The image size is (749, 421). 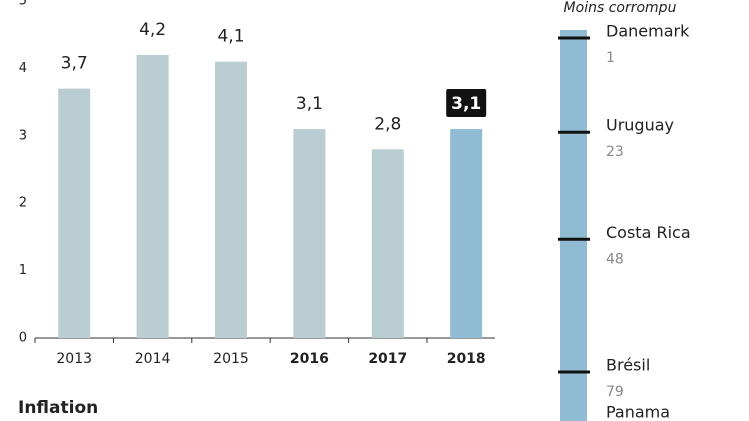 What do you see at coordinates (74, 64) in the screenshot?
I see `value-label: 3,7` at bounding box center [74, 64].